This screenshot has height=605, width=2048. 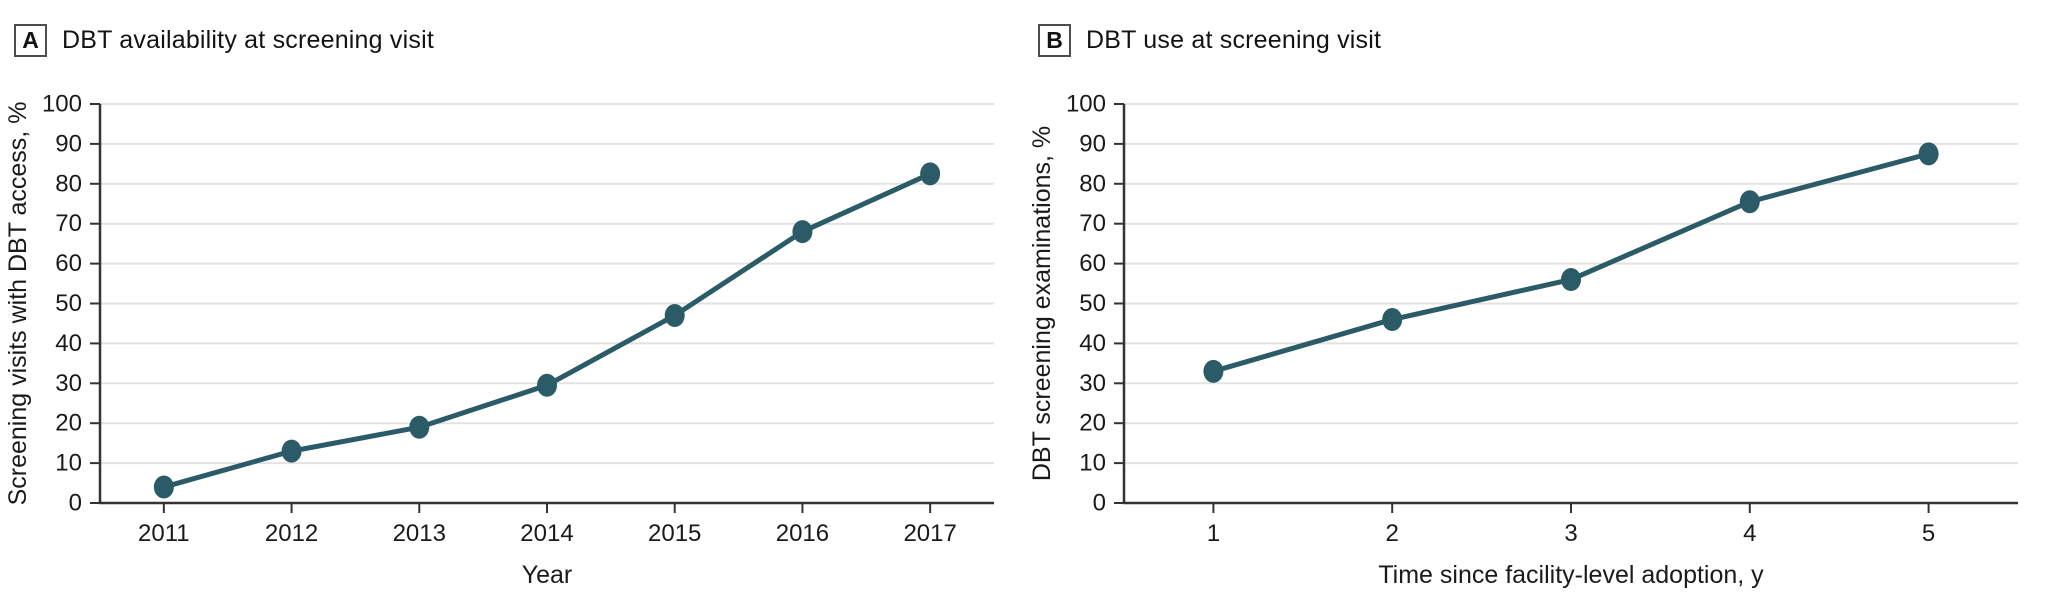 What do you see at coordinates (802, 533) in the screenshot?
I see `x-tick-label: 2016` at bounding box center [802, 533].